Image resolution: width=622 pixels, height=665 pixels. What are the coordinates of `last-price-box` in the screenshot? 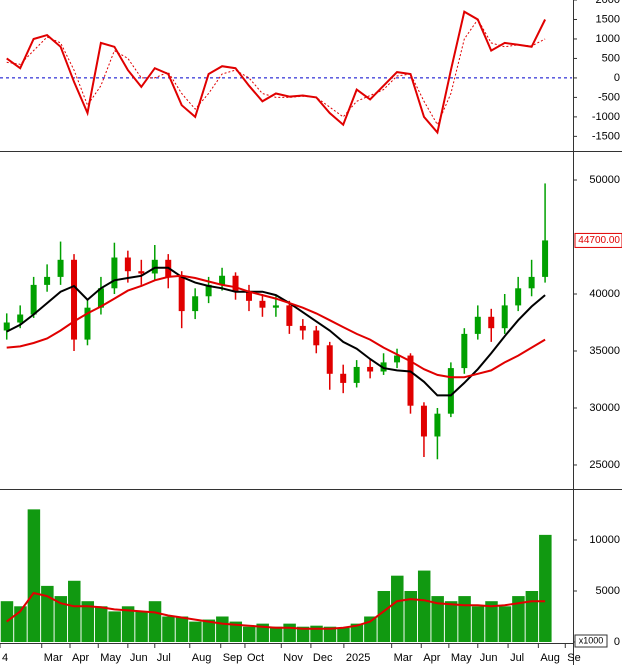 It's located at (598, 240).